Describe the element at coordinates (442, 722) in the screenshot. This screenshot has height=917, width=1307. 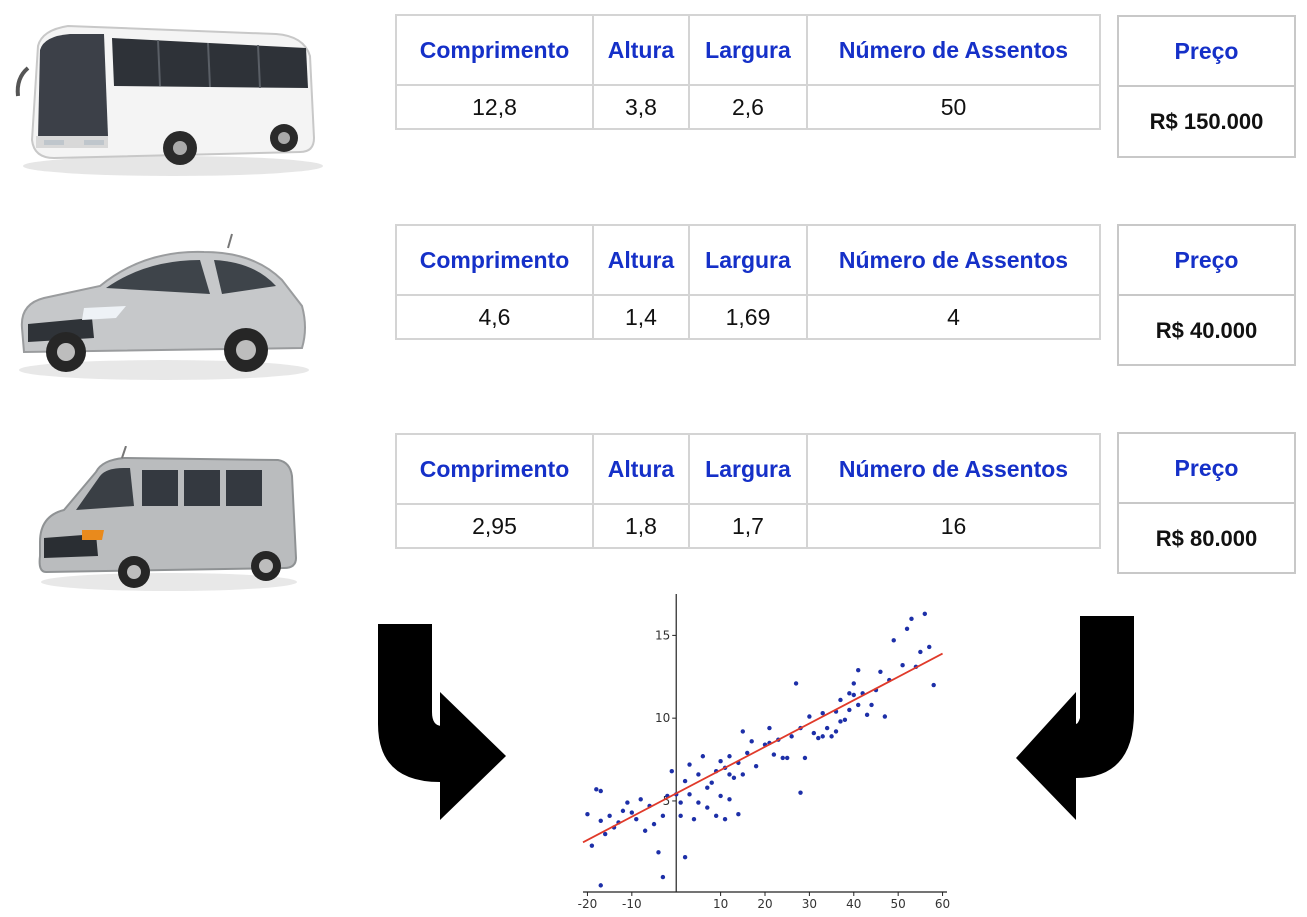
I see `curved-arrow-right-icon` at that location.